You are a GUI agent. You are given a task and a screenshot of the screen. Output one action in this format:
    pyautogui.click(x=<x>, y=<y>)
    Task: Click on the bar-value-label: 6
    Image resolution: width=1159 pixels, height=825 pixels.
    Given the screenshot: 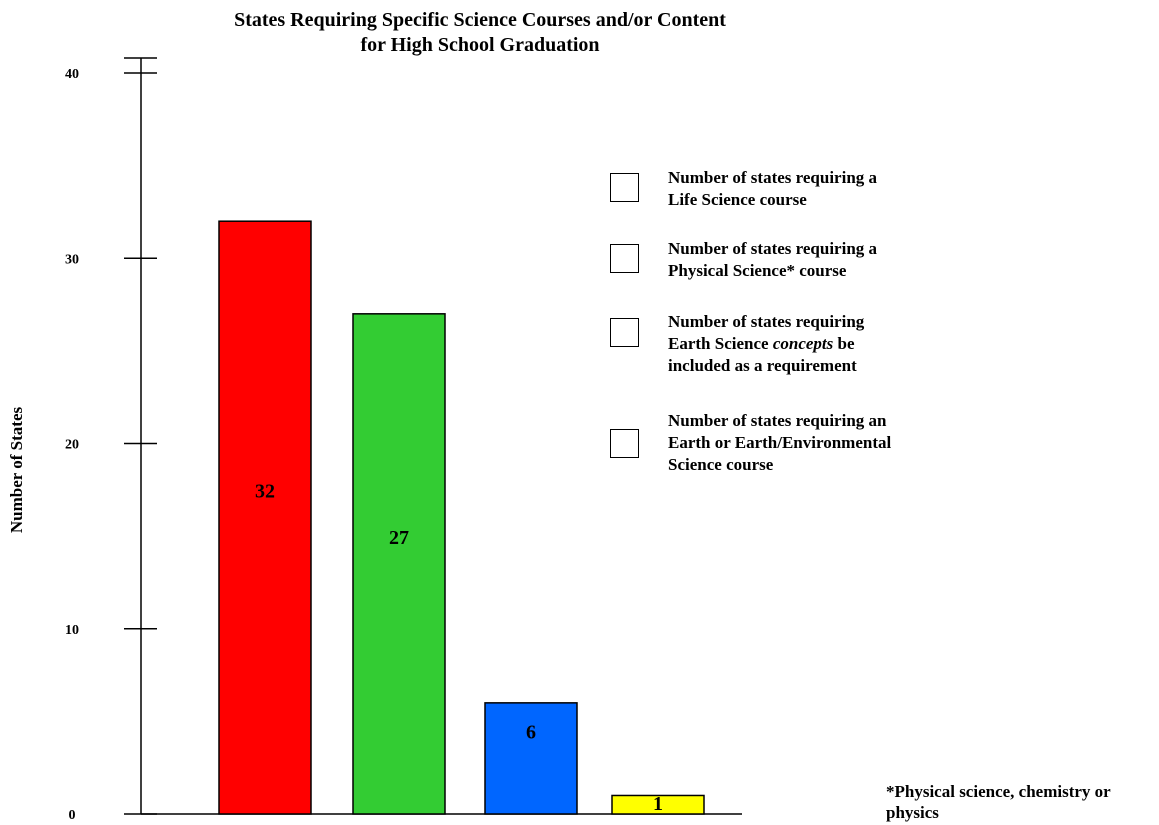 What is the action you would take?
    pyautogui.click(x=531, y=732)
    